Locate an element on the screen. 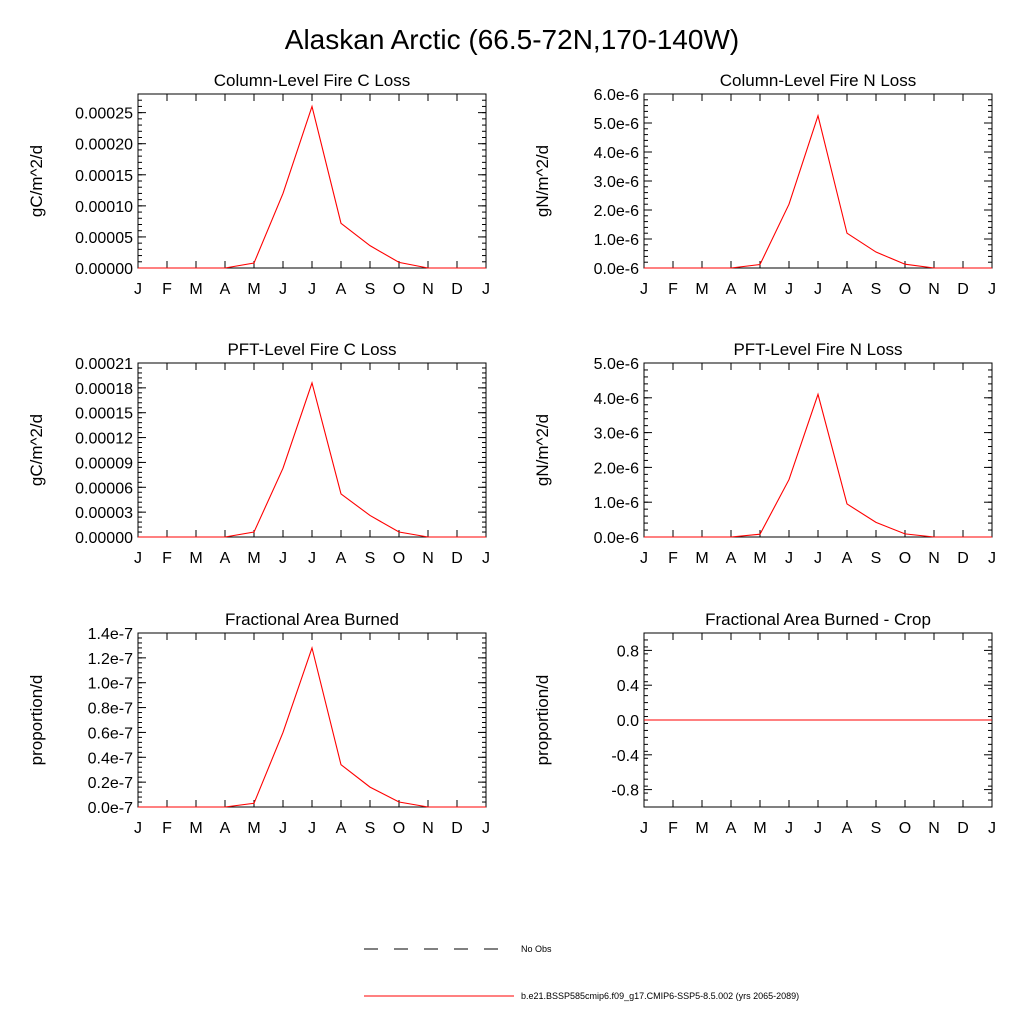 The image size is (1024, 1024). y-tick-label: 0.00009 is located at coordinates (104, 463).